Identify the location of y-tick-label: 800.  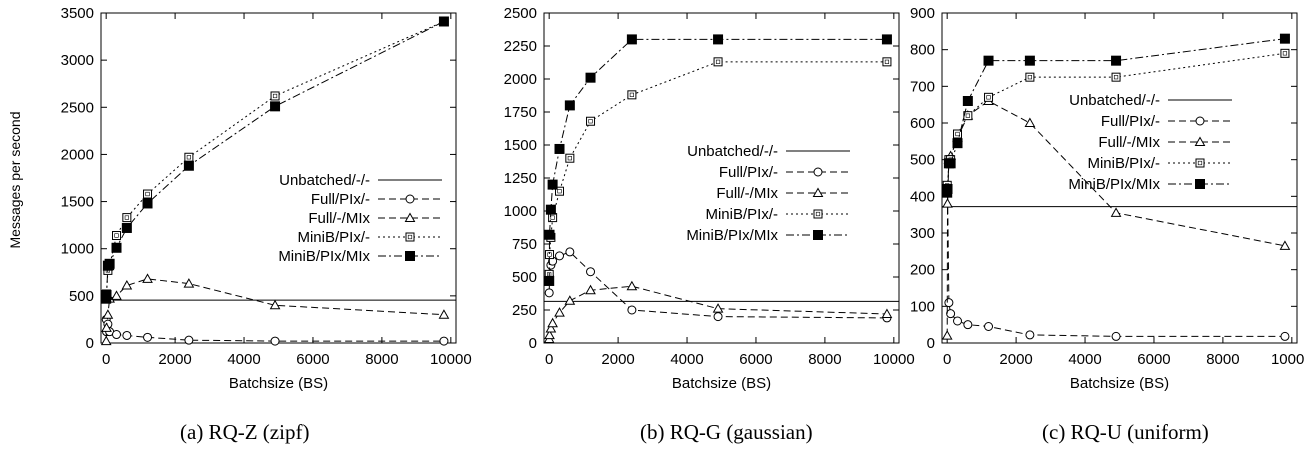
(922, 50).